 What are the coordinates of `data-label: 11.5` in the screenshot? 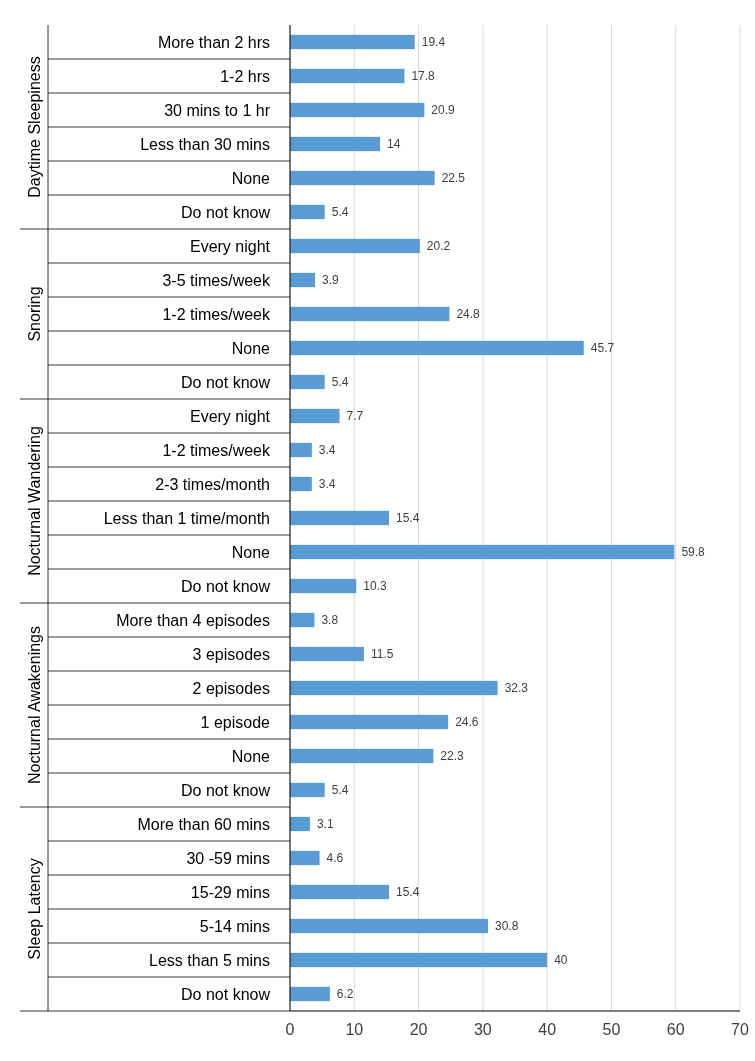 It's located at (382, 654).